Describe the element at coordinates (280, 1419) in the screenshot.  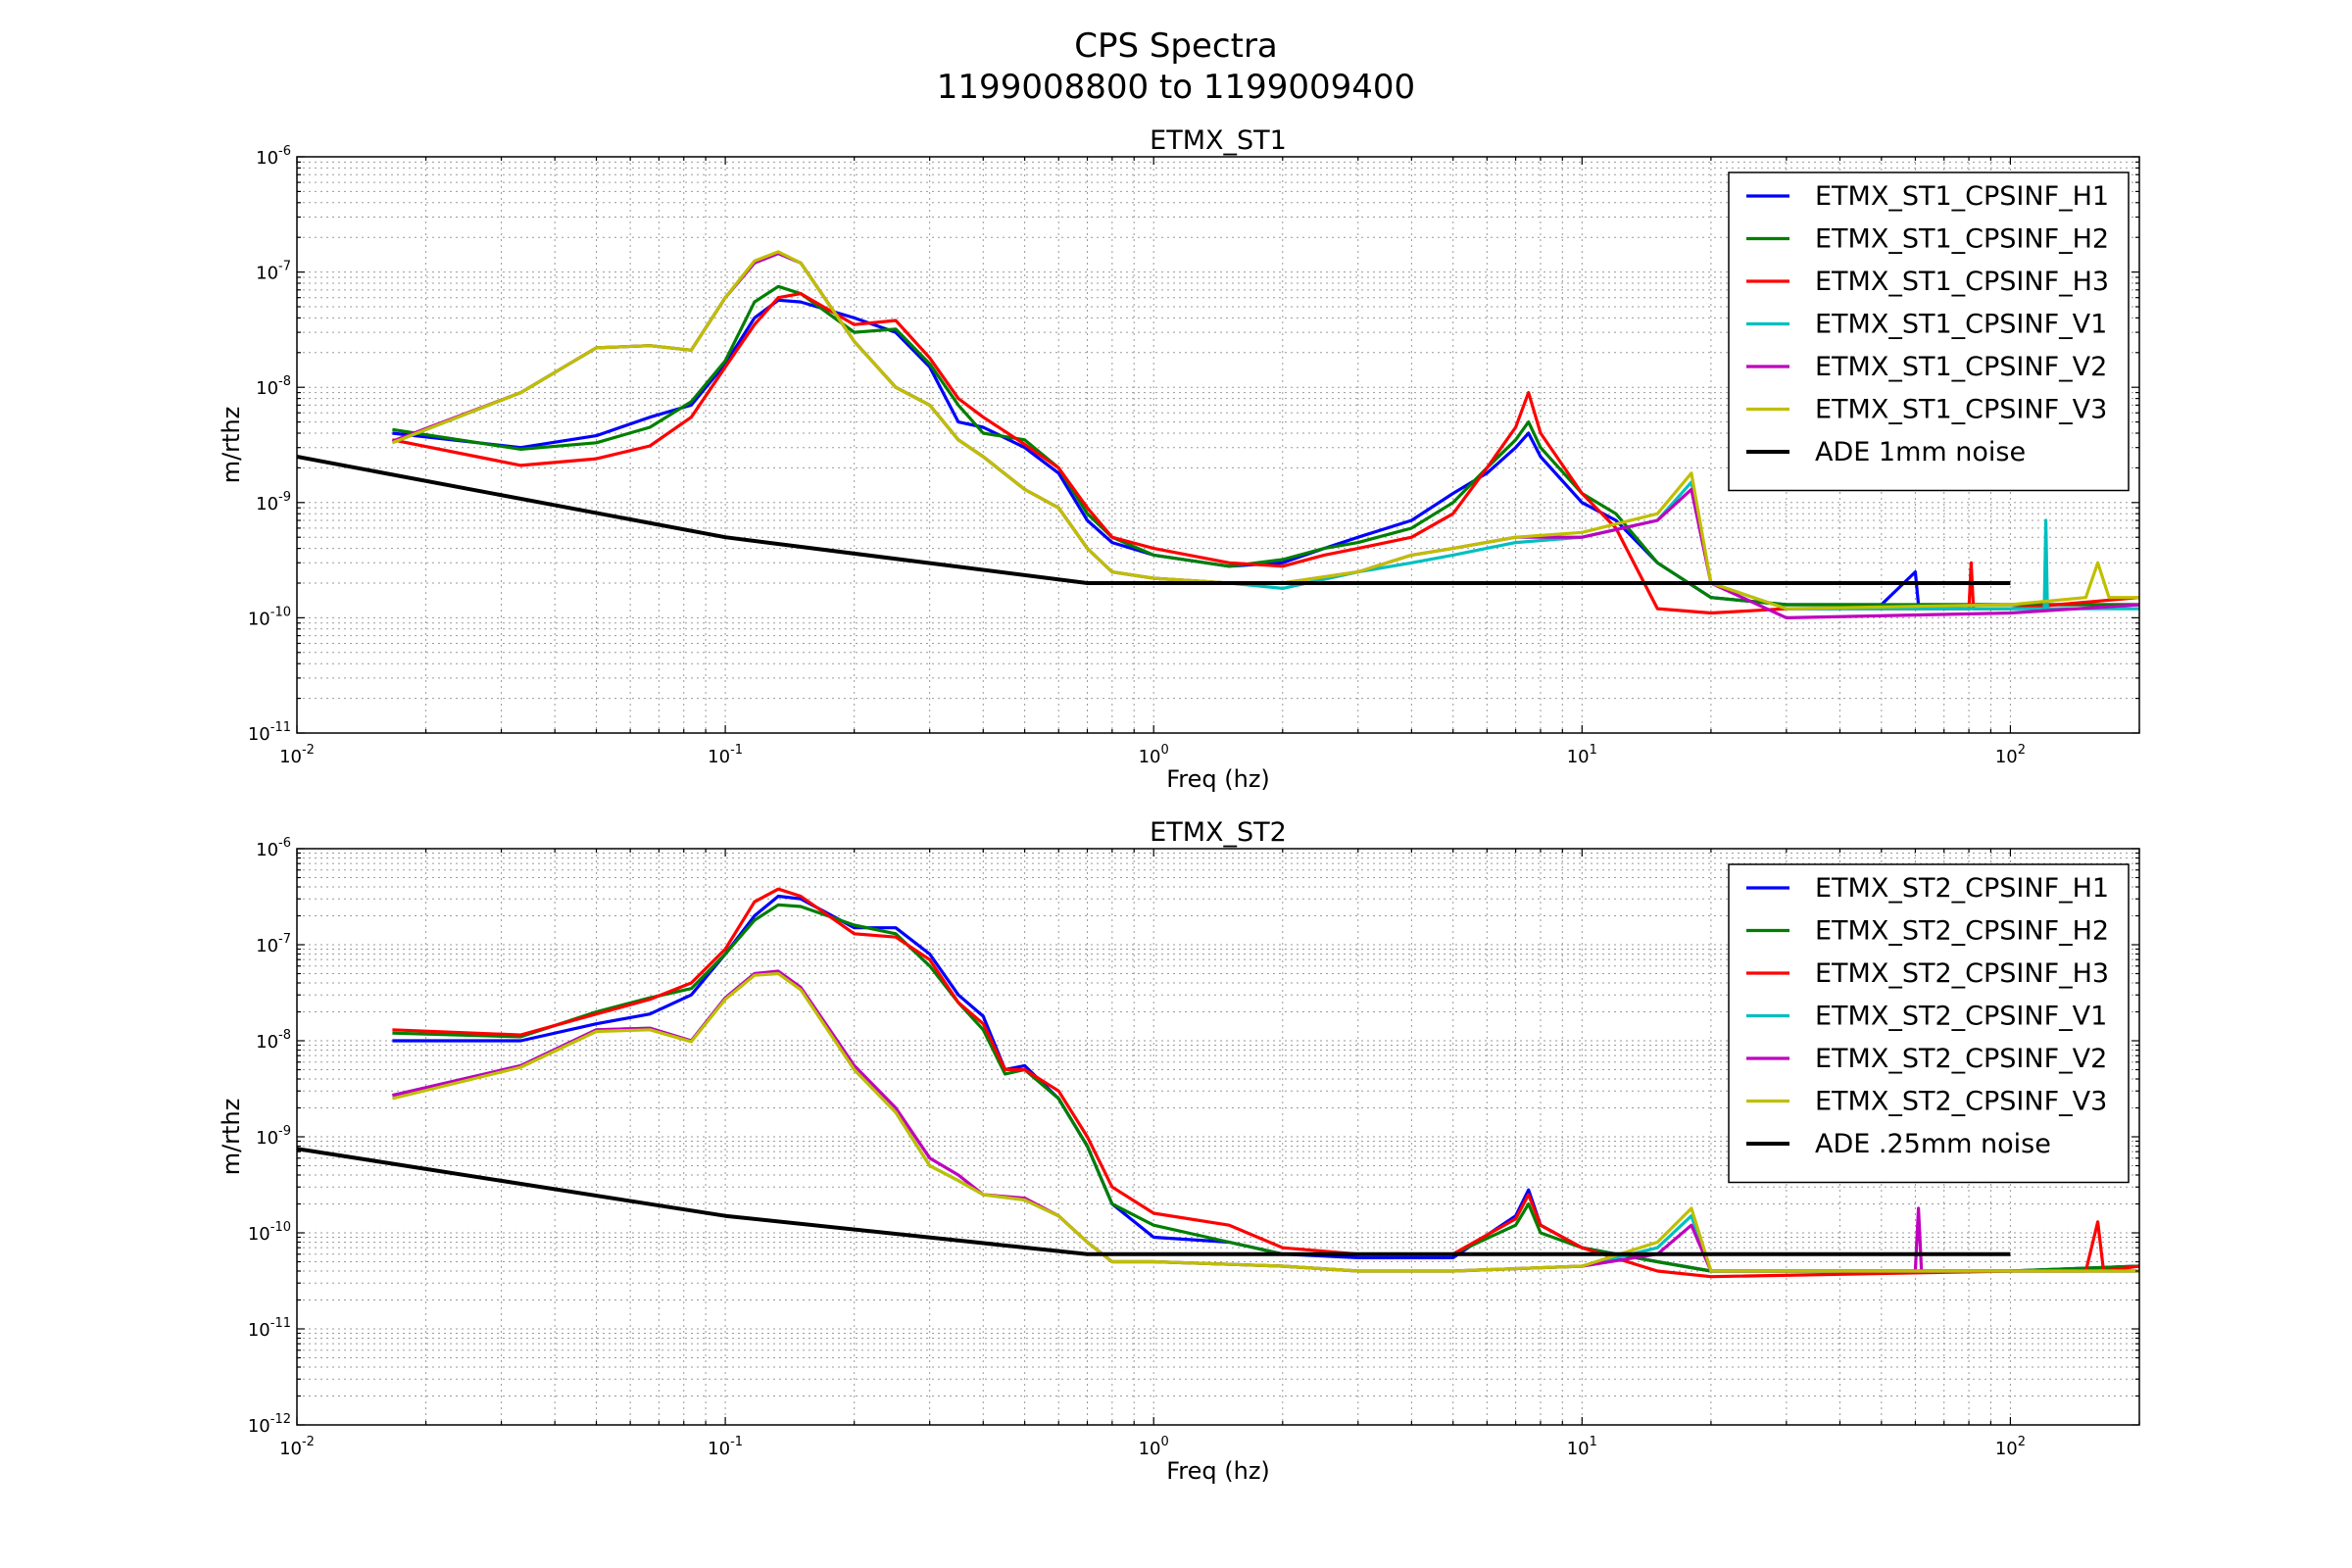
I see `y-tick-label-exponent: -12` at that location.